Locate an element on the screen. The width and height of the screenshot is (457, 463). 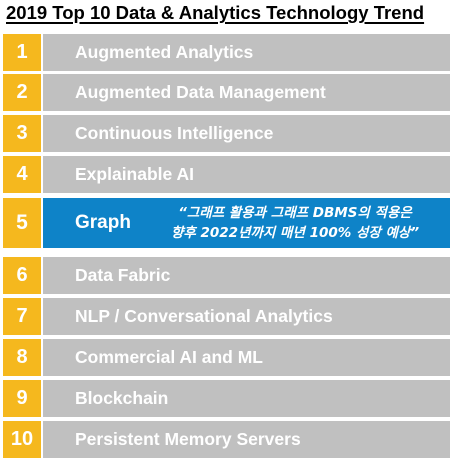
trend-item-7: 7 NLP / Conversational Analytics is located at coordinates (226, 316).